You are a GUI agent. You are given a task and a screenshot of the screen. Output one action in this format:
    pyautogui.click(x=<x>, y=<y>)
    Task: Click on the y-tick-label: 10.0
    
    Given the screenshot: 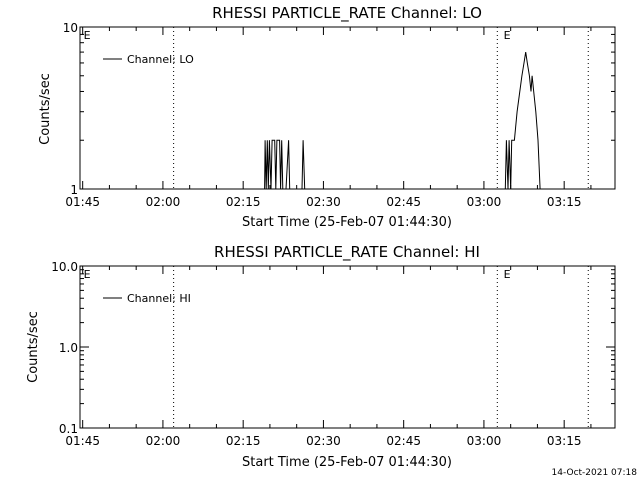 What is the action you would take?
    pyautogui.click(x=64, y=267)
    